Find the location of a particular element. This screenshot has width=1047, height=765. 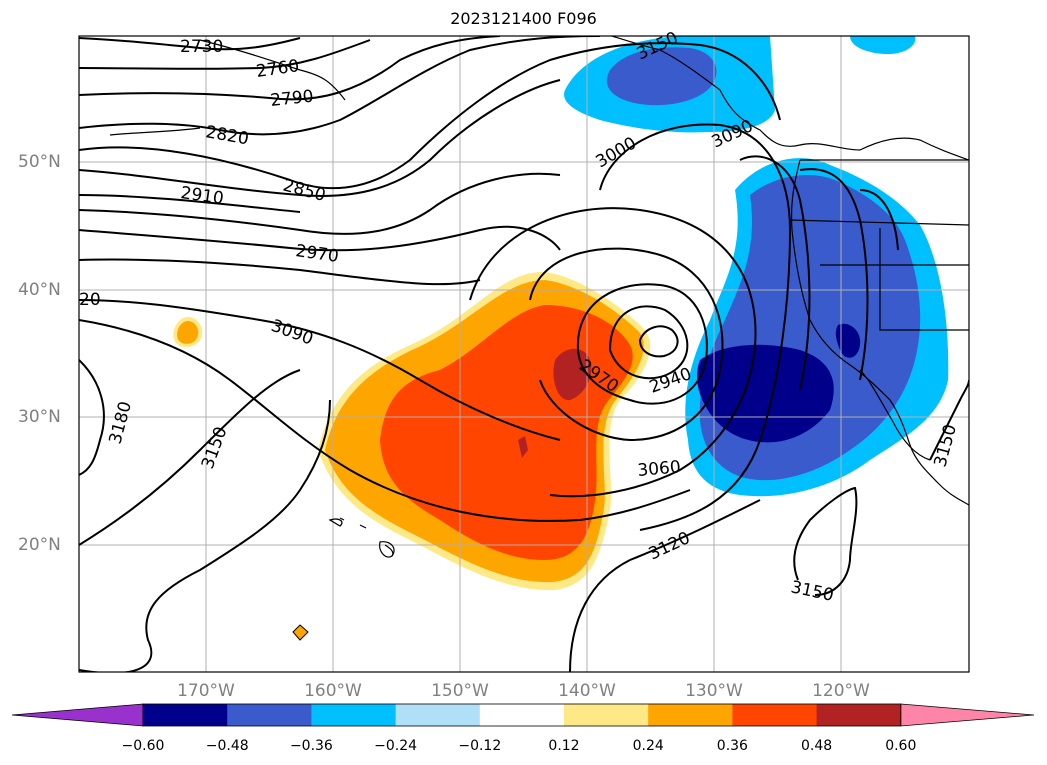

lon-label: 140°W is located at coordinates (587, 691).